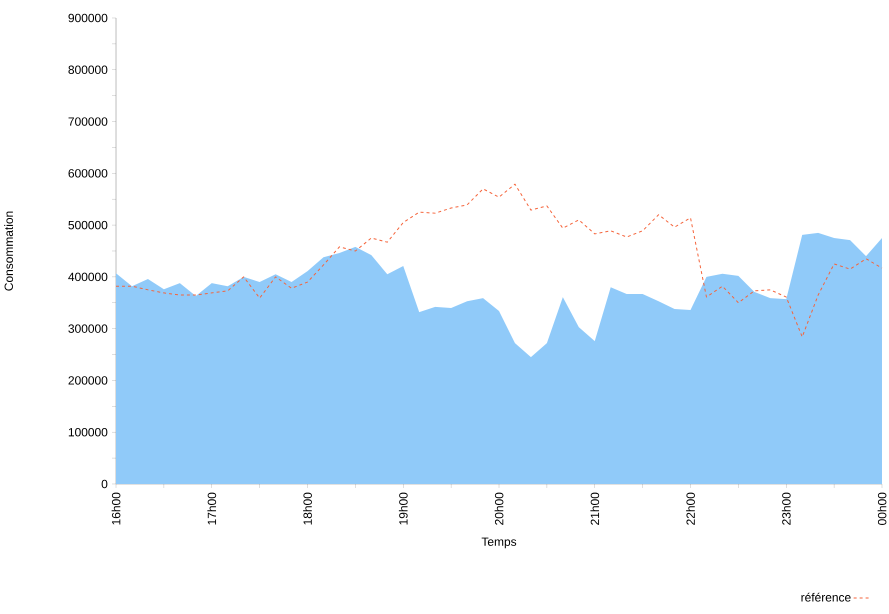 Image resolution: width=889 pixels, height=614 pixels. What do you see at coordinates (88, 328) in the screenshot?
I see `y-tick-label: 300000` at bounding box center [88, 328].